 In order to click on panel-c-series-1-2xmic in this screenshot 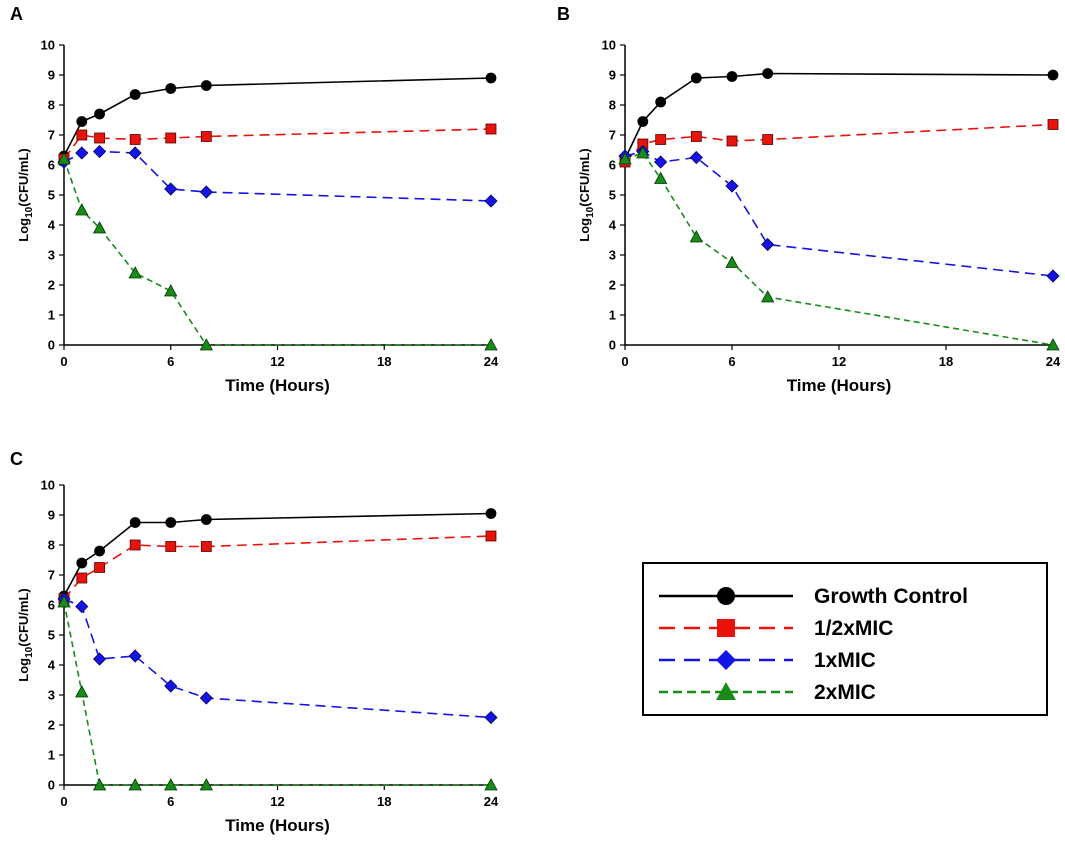, I will do `click(277, 567)`.